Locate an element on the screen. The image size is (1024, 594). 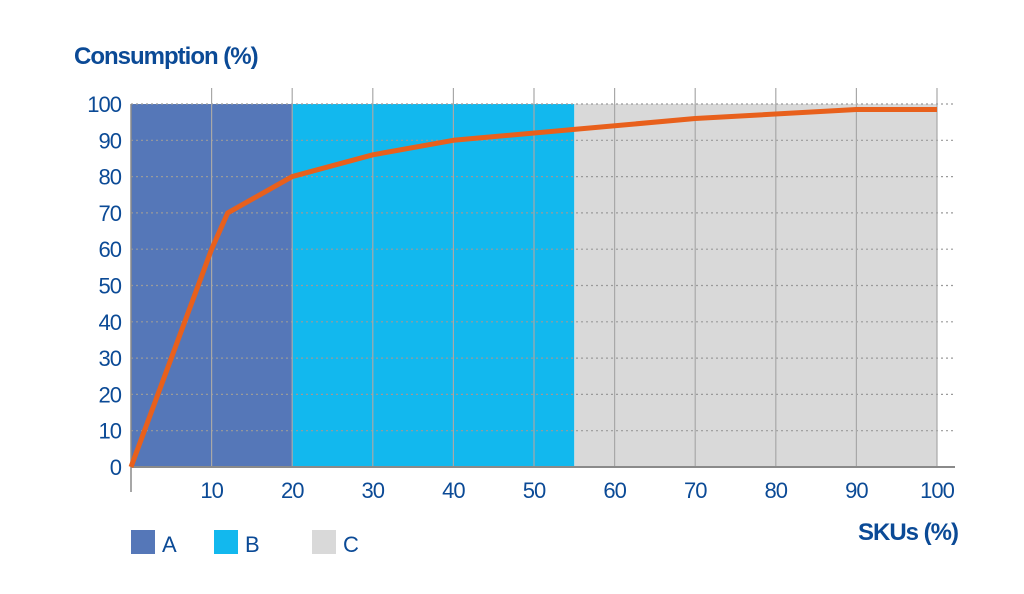
legend-swatch-b is located at coordinates (226, 542).